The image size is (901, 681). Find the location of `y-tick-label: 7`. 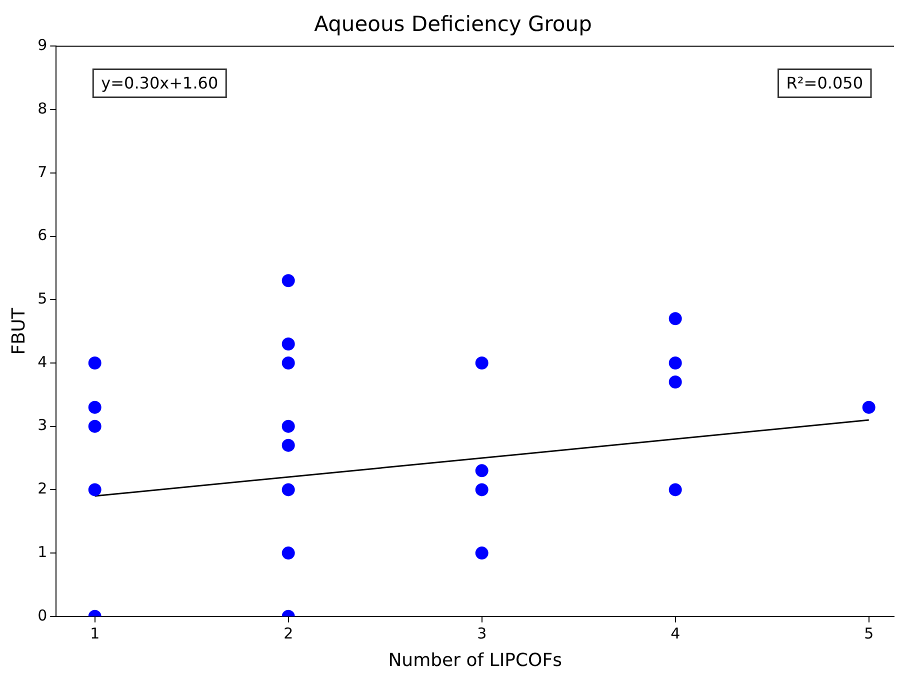

y-tick-label: 7 is located at coordinates (43, 171).